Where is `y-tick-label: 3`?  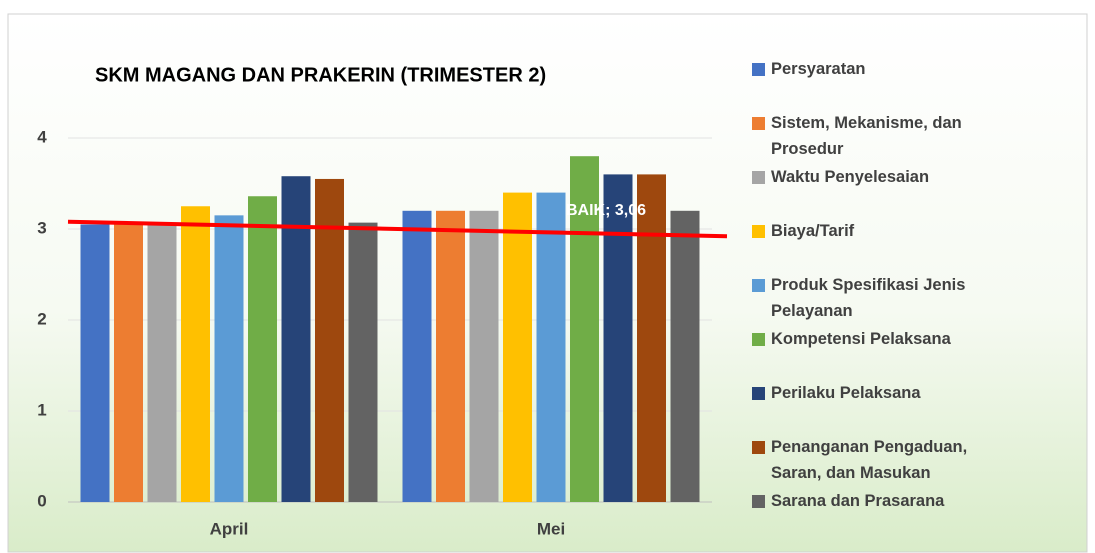
y-tick-label: 3 is located at coordinates (41, 227).